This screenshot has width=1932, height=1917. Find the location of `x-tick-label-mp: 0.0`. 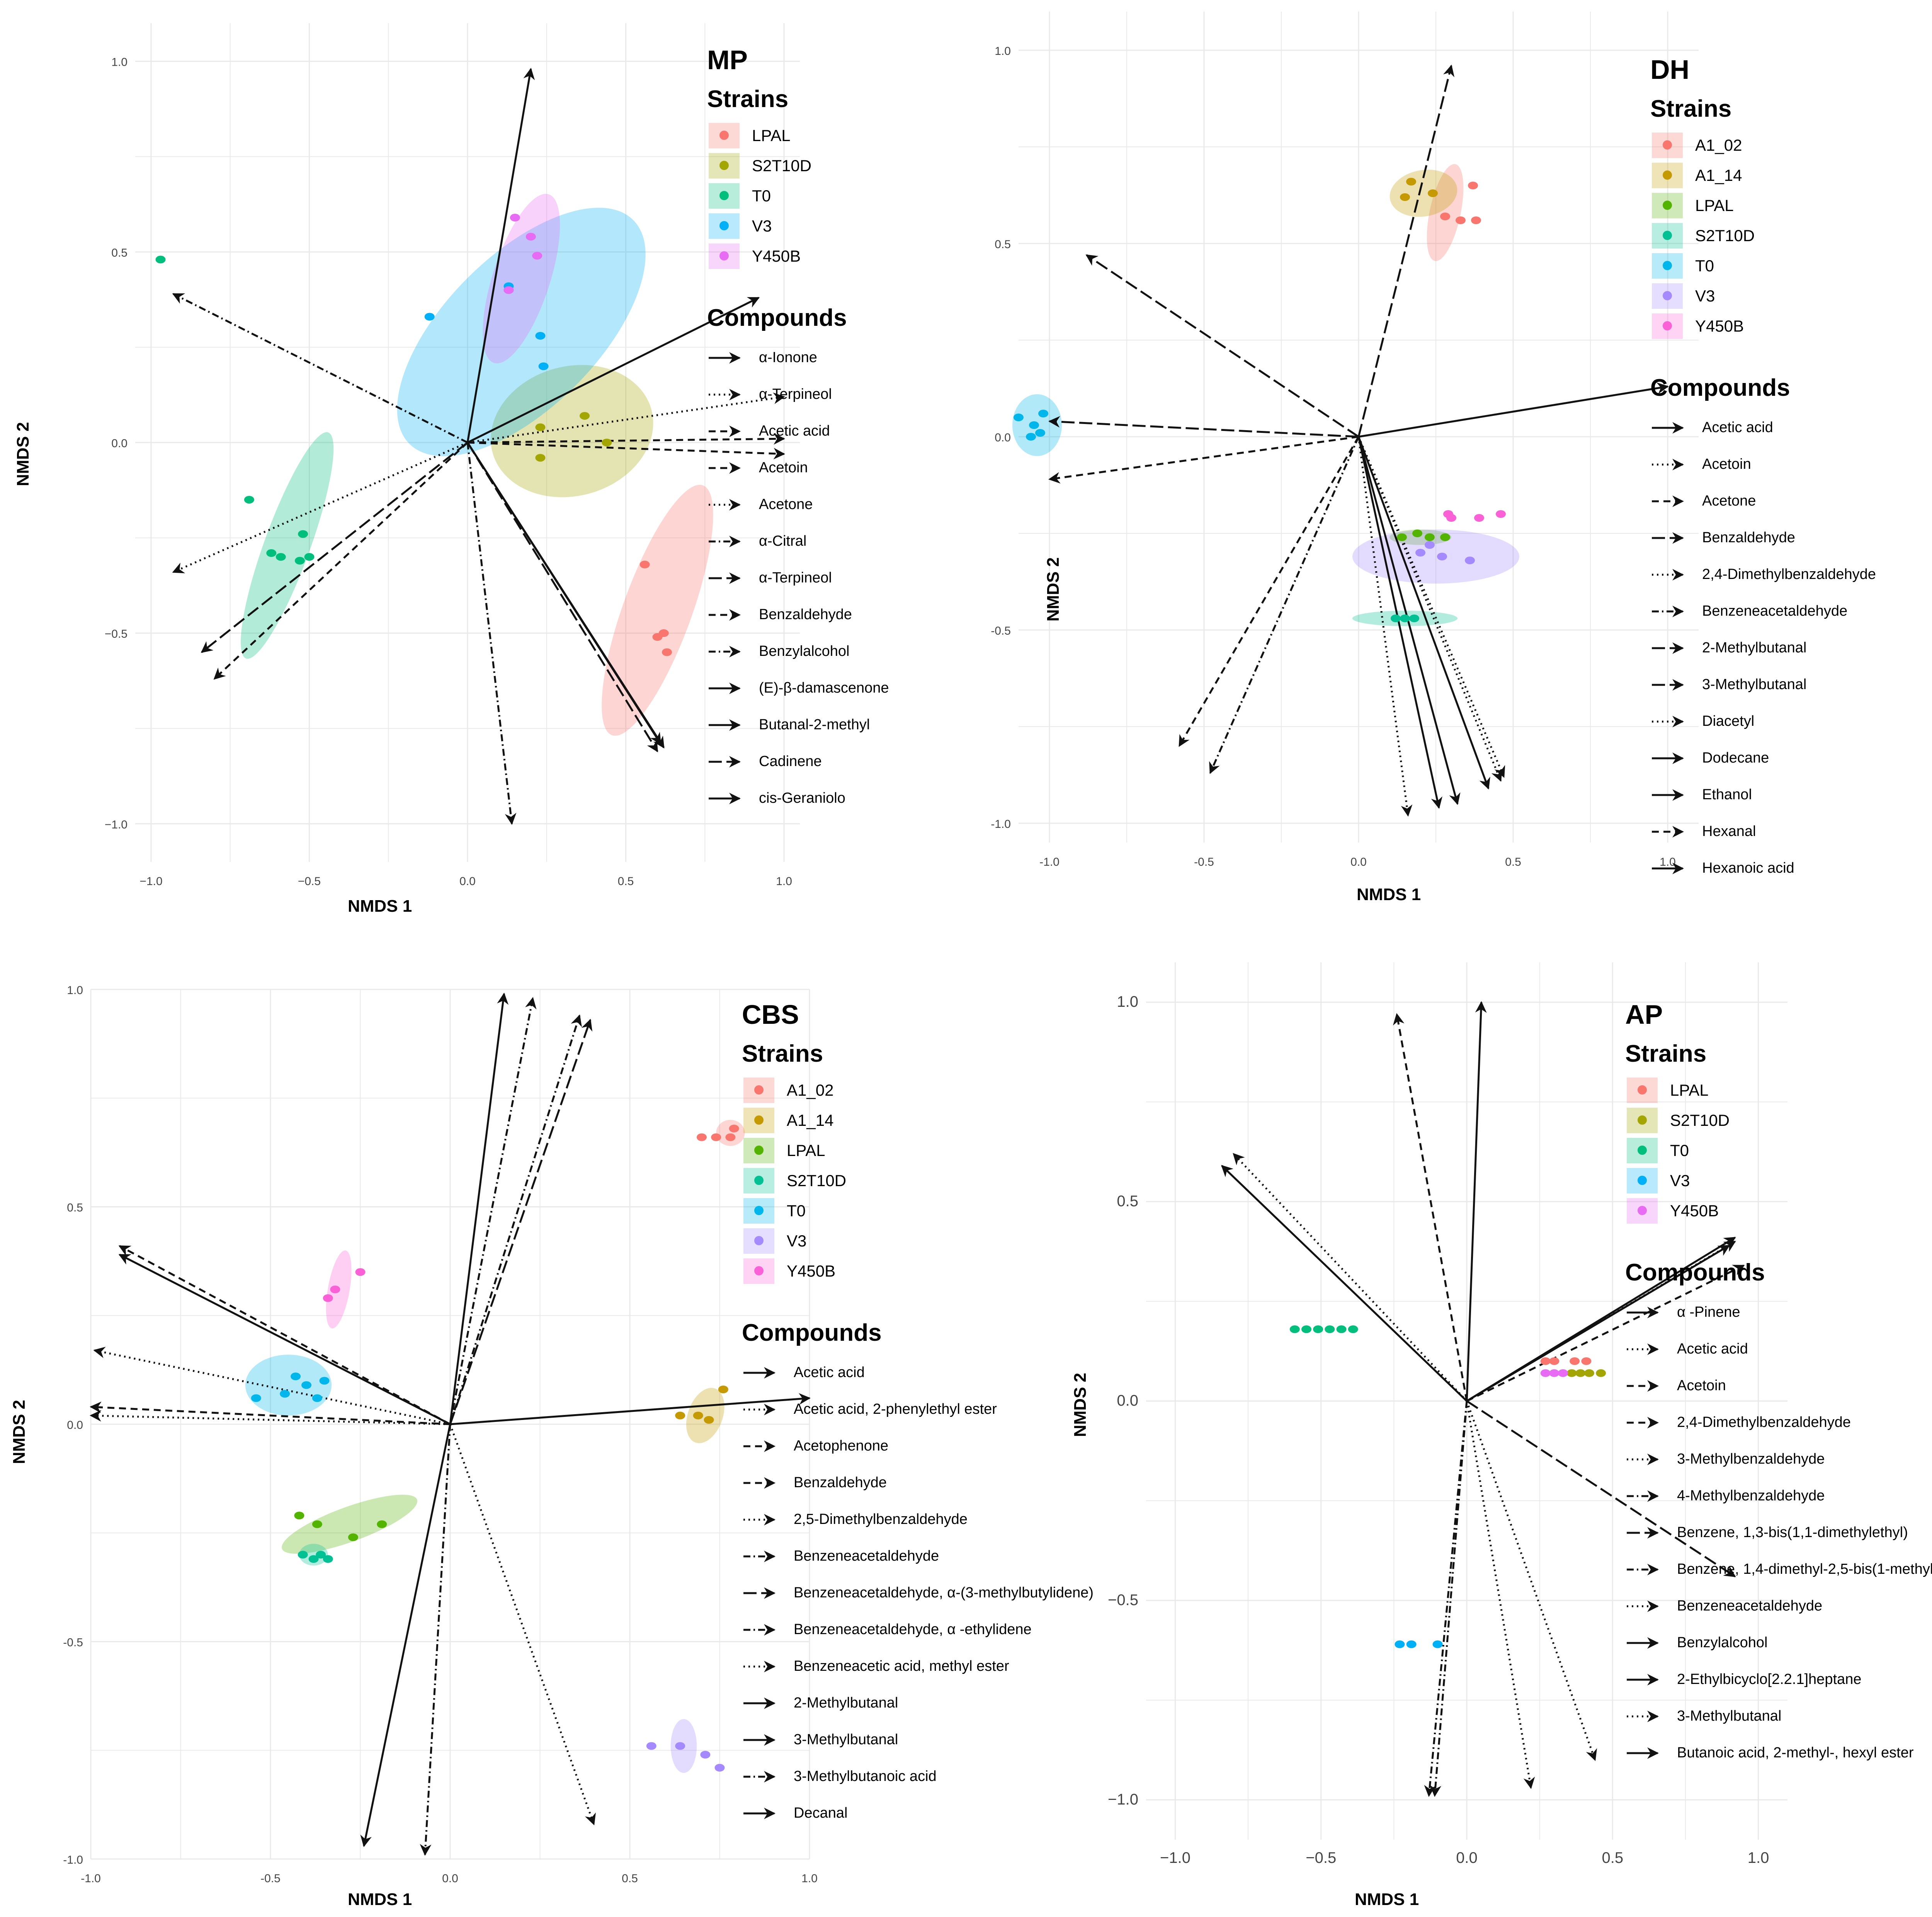

x-tick-label-mp: 0.0 is located at coordinates (468, 881).